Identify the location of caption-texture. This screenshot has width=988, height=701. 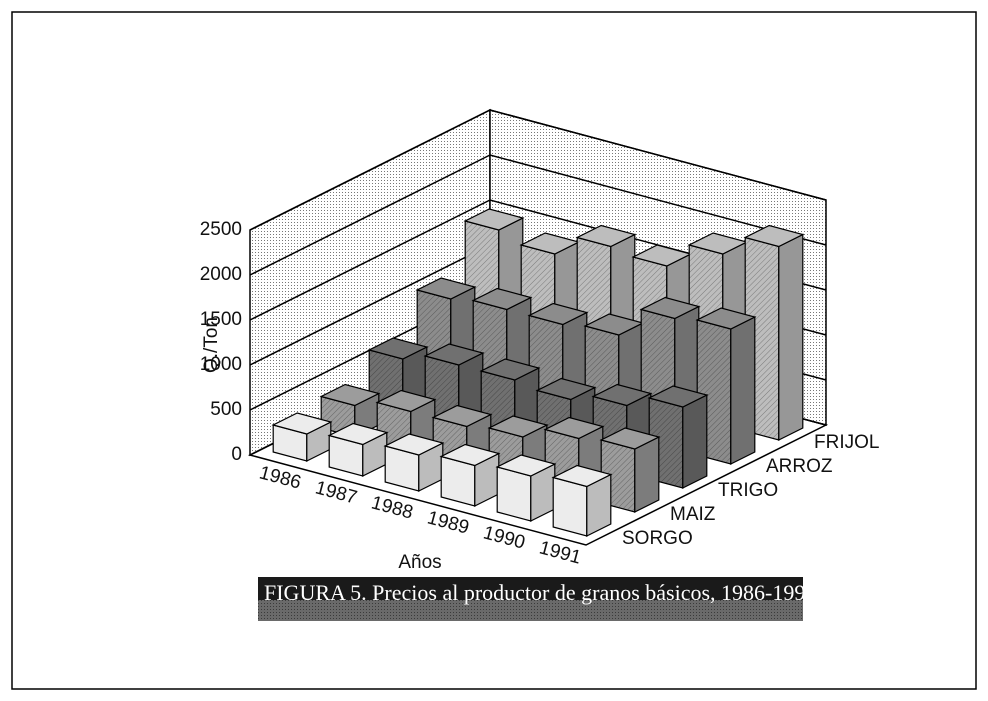
(530, 610).